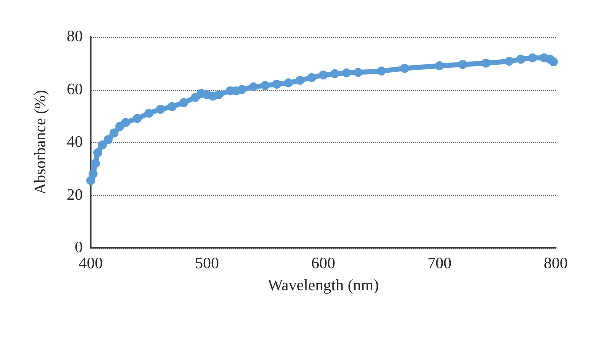 Image resolution: width=600 pixels, height=337 pixels. What do you see at coordinates (91, 264) in the screenshot?
I see `x-tick-label: 400` at bounding box center [91, 264].